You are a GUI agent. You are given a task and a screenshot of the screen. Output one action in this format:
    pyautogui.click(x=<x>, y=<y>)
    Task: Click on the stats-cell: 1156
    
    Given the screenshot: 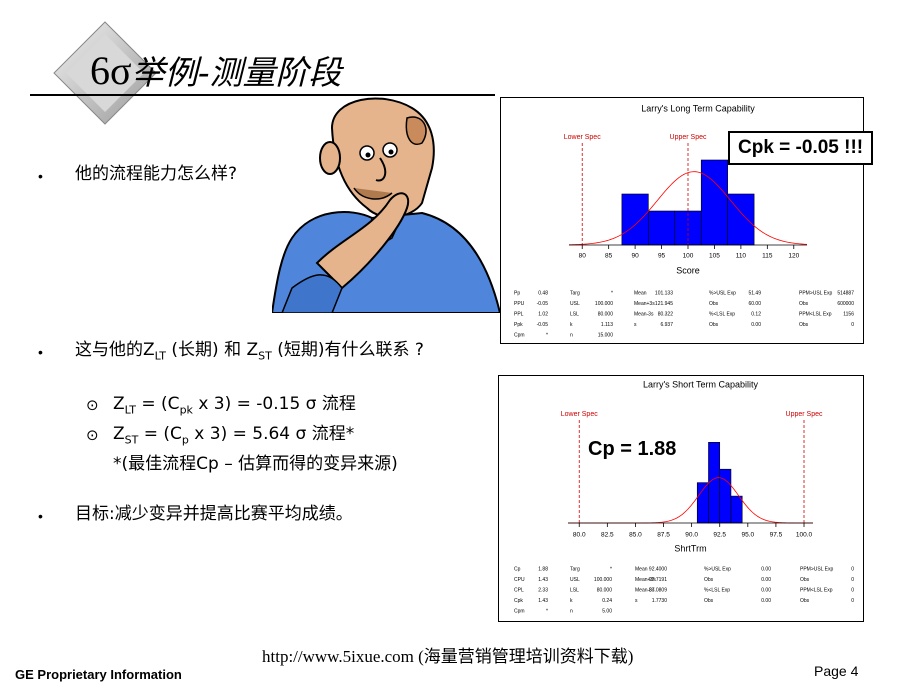 What is the action you would take?
    pyautogui.click(x=848, y=314)
    